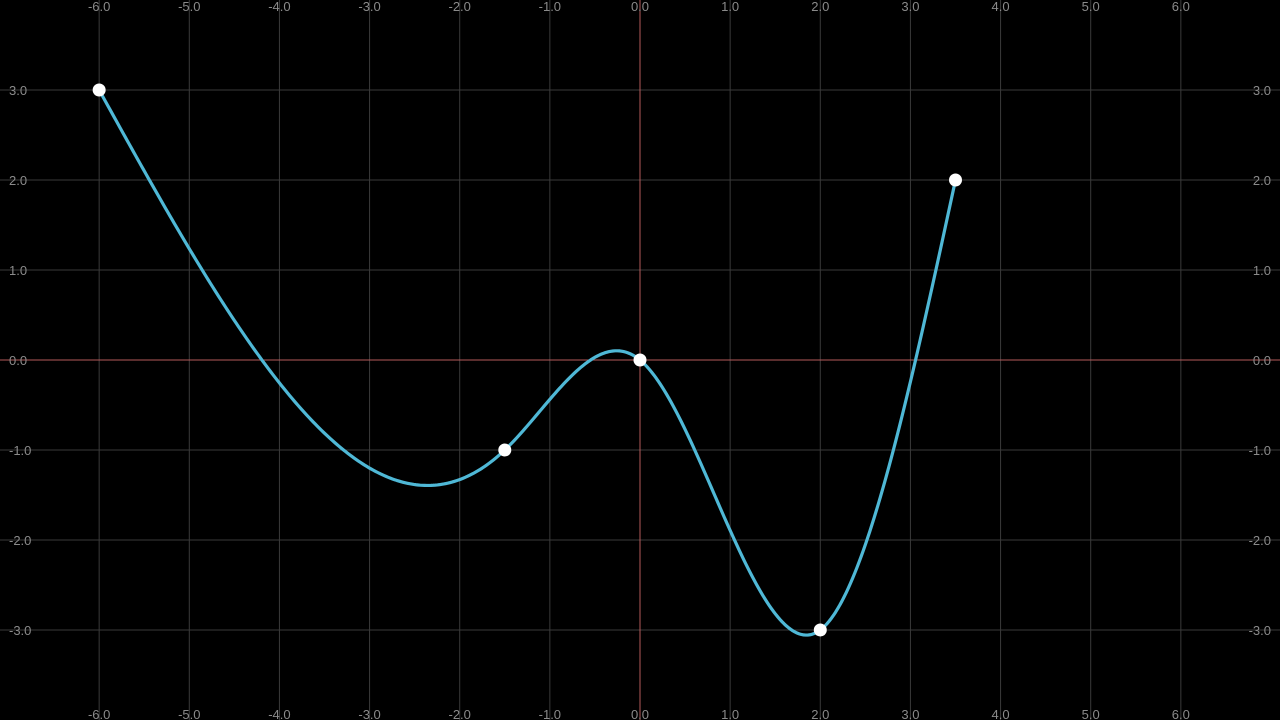 The width and height of the screenshot is (1280, 720). Describe the element at coordinates (460, 713) in the screenshot. I see `x-tick-label-bottom: -2.0` at that location.